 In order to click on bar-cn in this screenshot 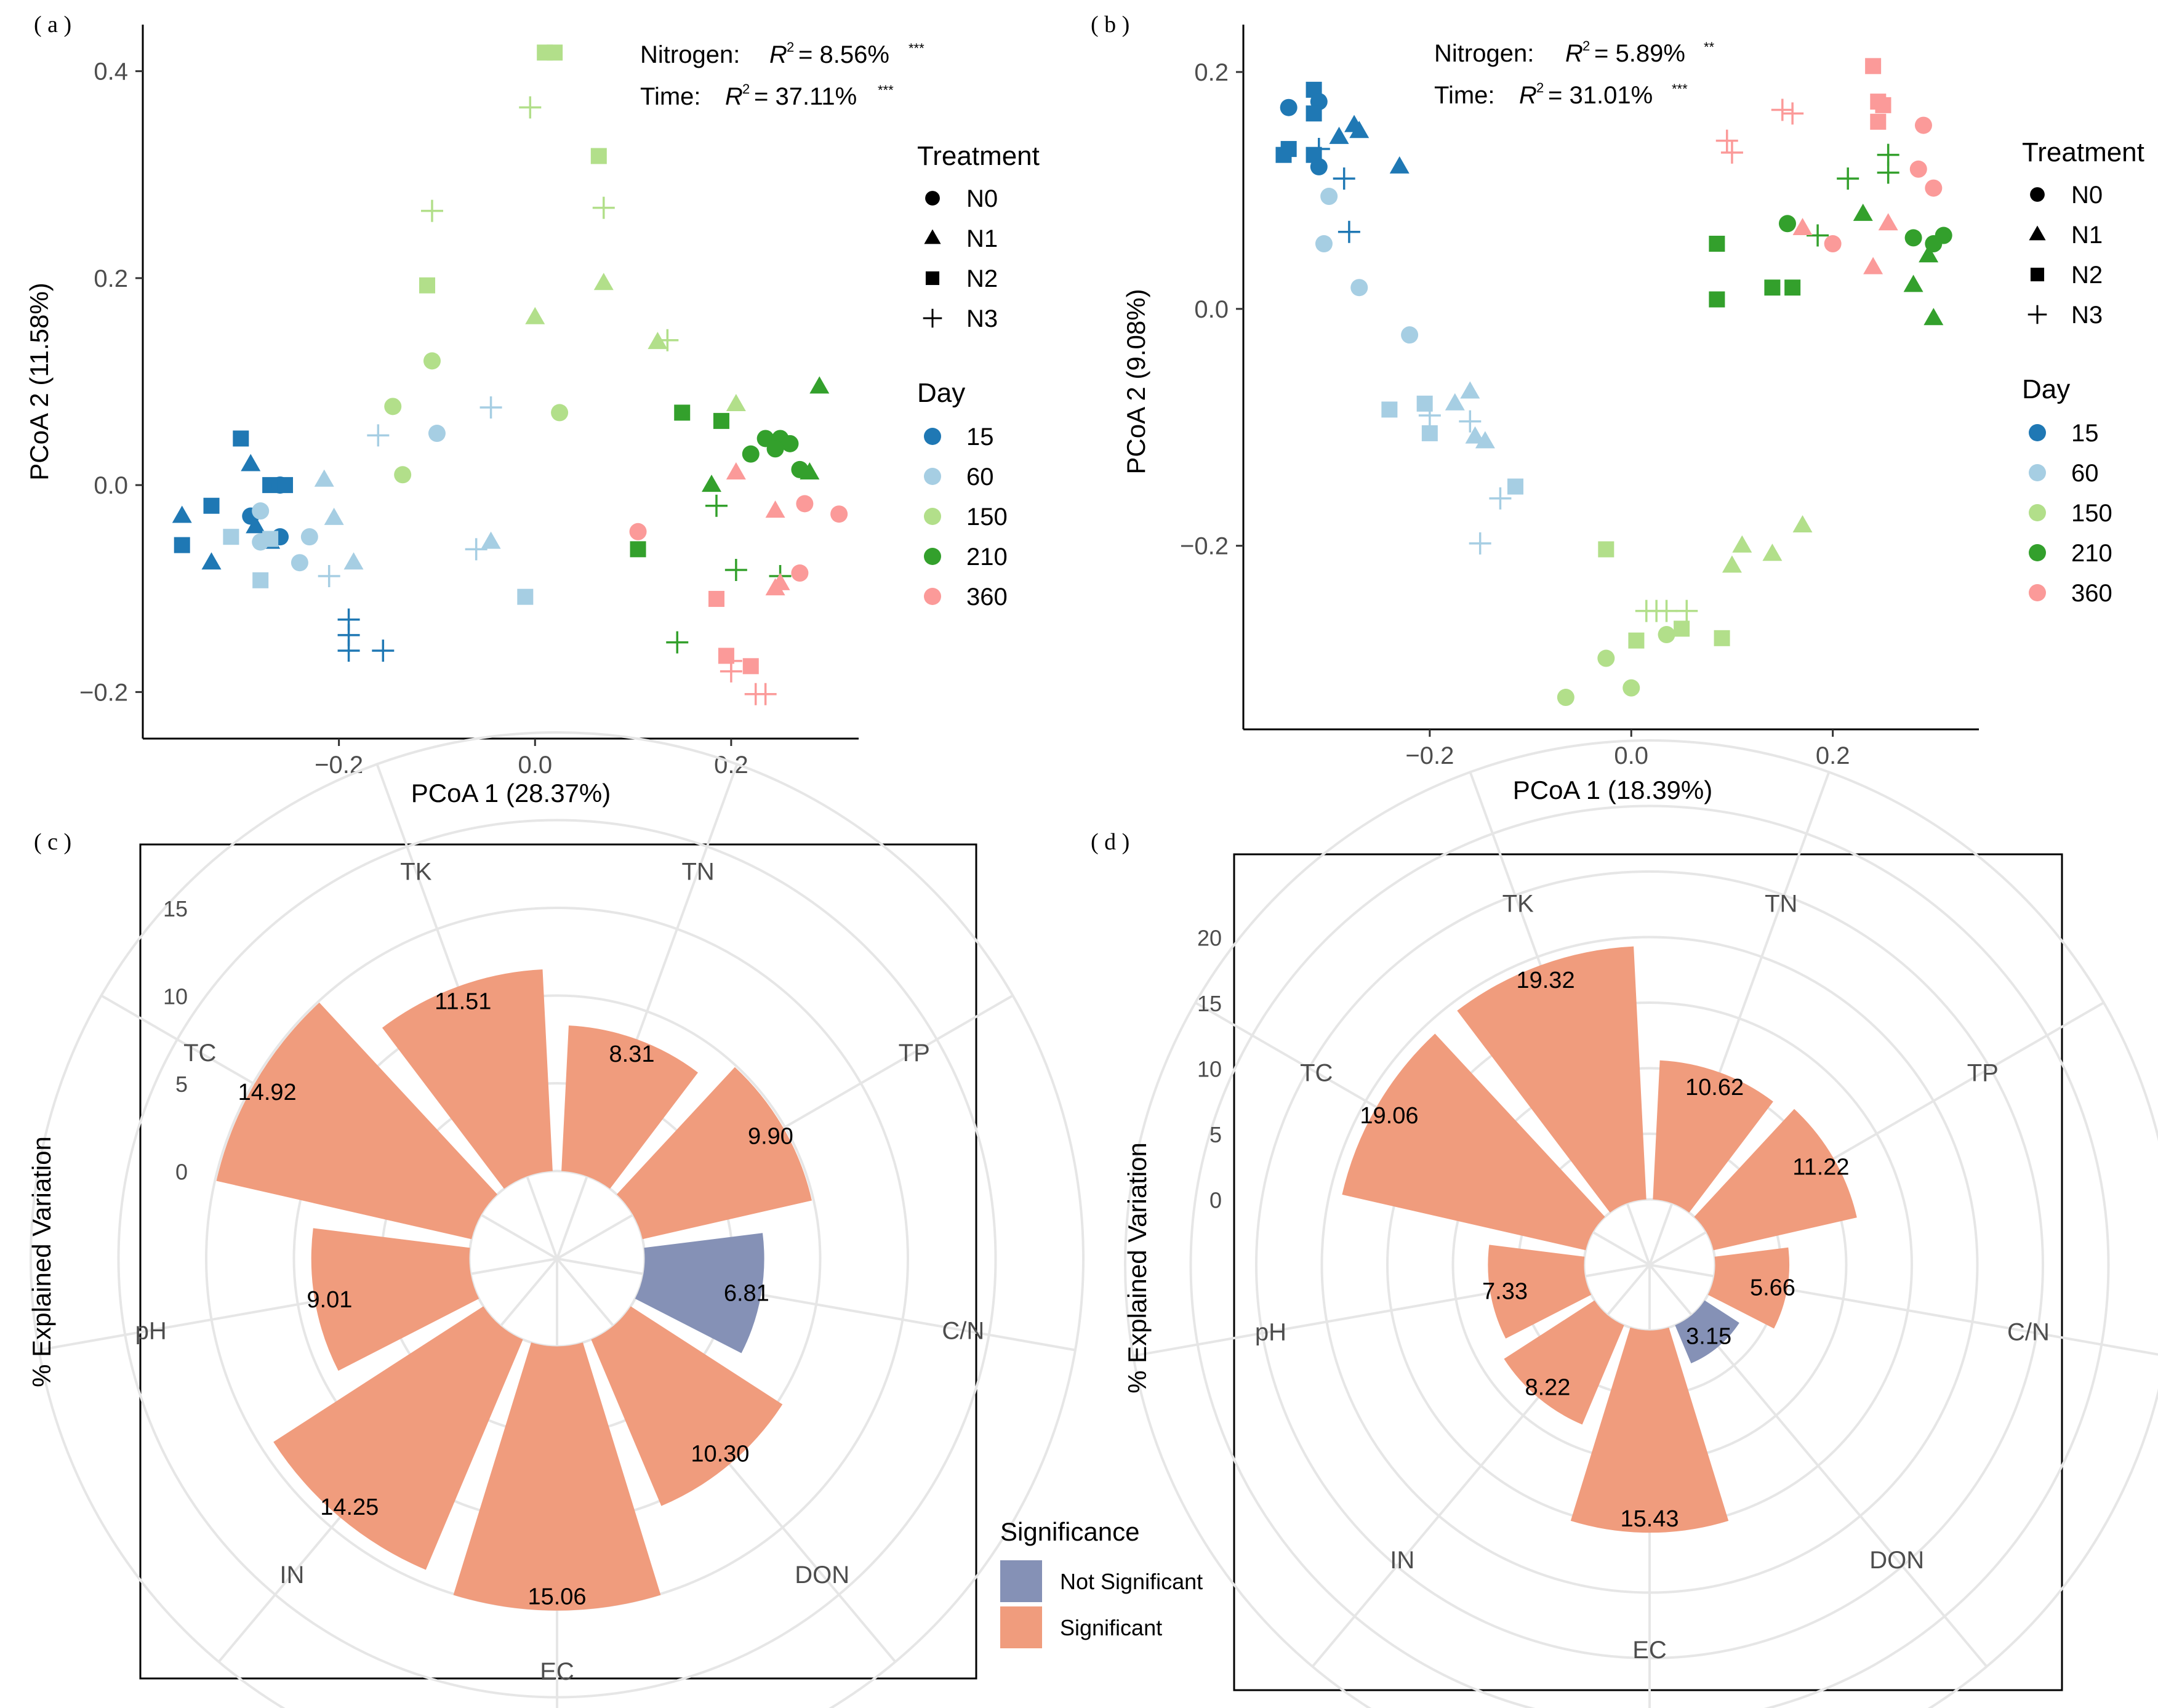, I will do `click(1748, 1288)`.